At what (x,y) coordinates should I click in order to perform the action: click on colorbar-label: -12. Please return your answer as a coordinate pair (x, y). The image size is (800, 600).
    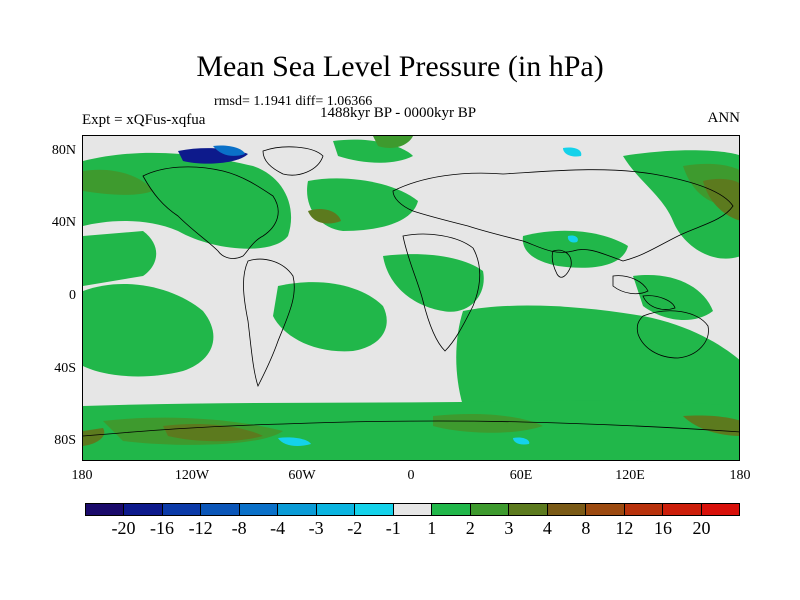
    Looking at the image, I should click on (200, 528).